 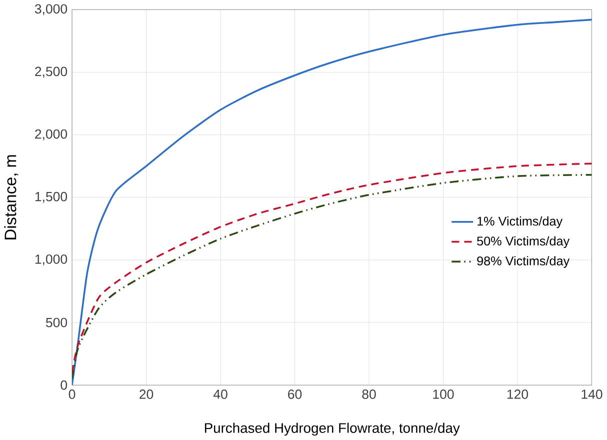 What do you see at coordinates (220, 394) in the screenshot?
I see `x-tick-label: 40` at bounding box center [220, 394].